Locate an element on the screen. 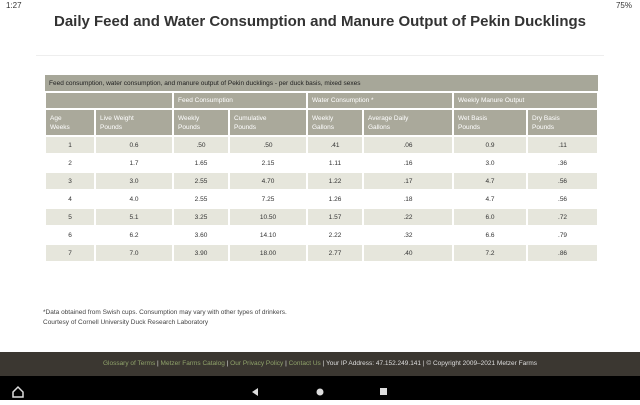  cell: 4.70 is located at coordinates (268, 181).